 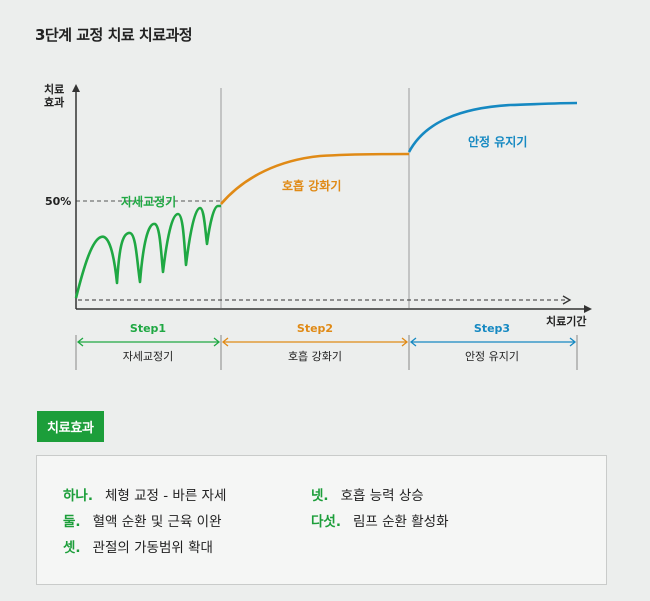 I want to click on effect-marker: 넷., so click(x=320, y=496).